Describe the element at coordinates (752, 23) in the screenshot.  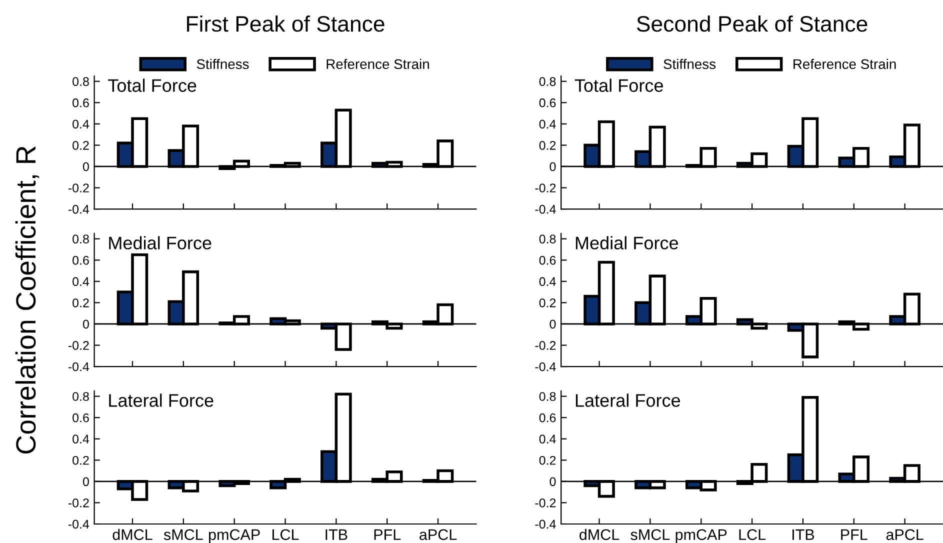
I see `chart-title: Second Peak of Stance` at that location.